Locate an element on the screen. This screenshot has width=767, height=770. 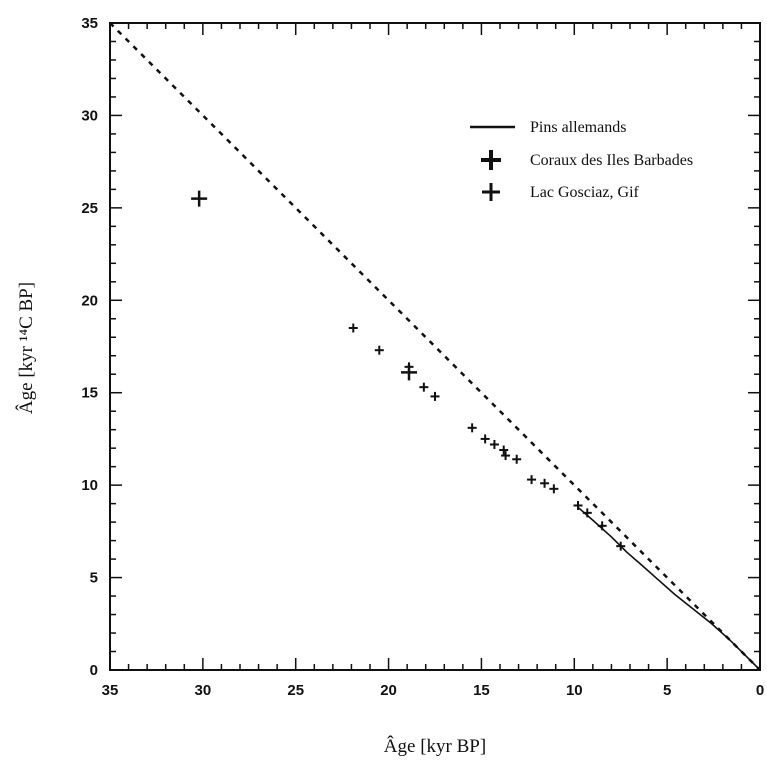
point-coraux is located at coordinates (199, 198).